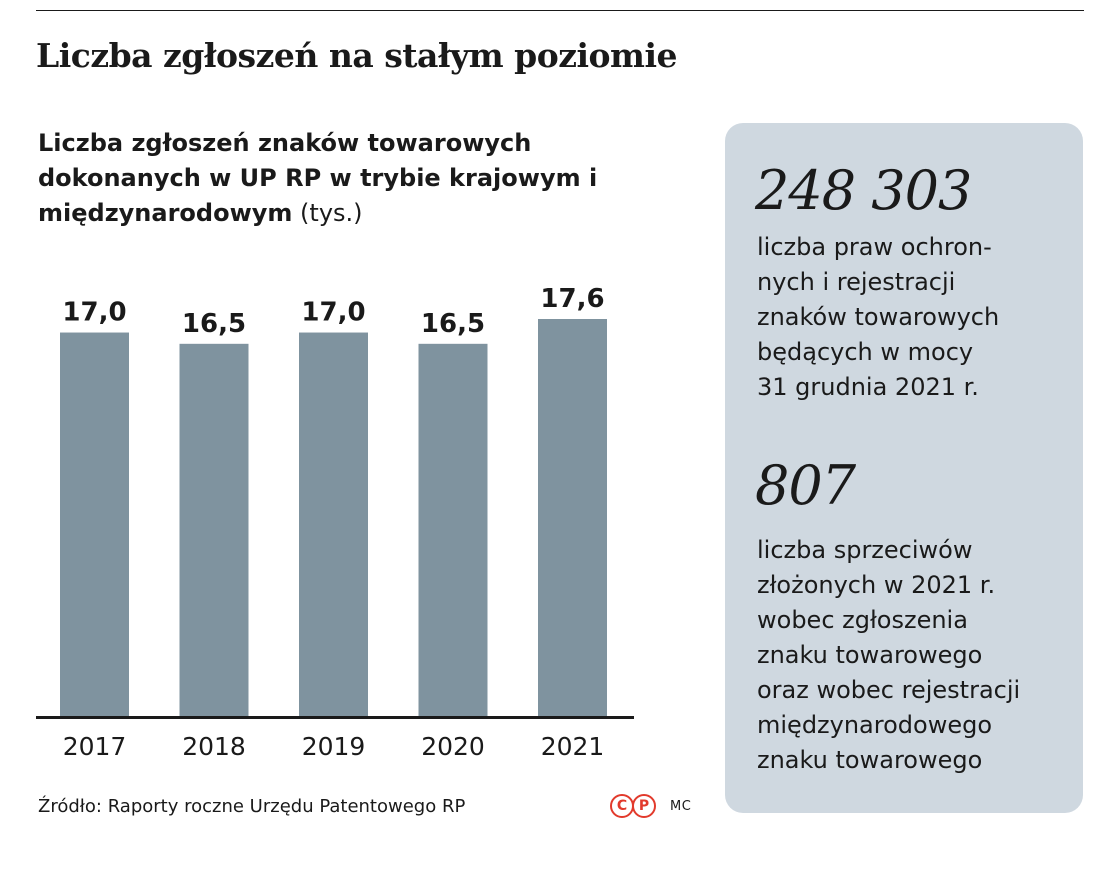 Image resolution: width=1113 pixels, height=871 pixels. Describe the element at coordinates (214, 746) in the screenshot. I see `x-tick-2018: 2018` at that location.